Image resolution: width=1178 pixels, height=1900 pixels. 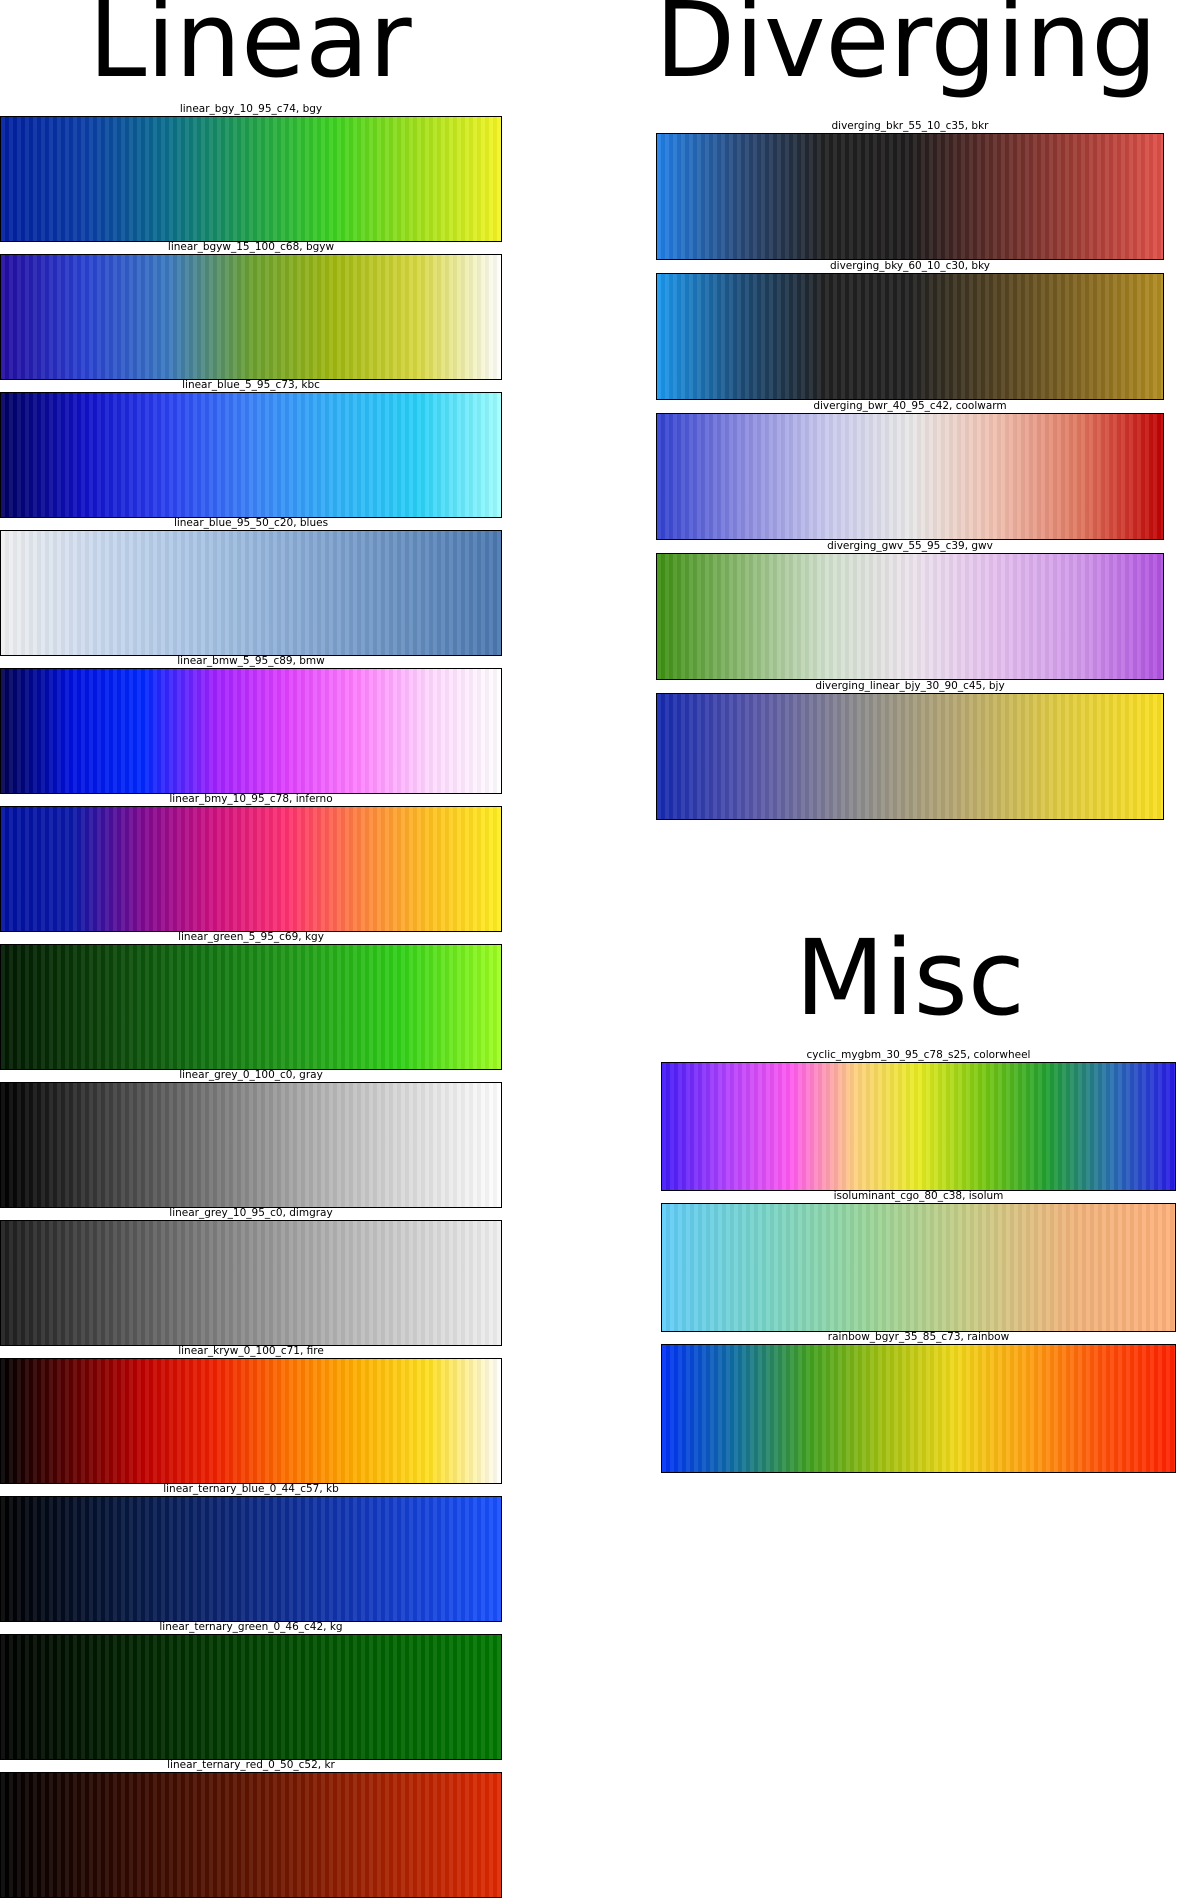 I want to click on colormap-label: linear_bmy_10_95_c78, inferno, so click(x=251, y=799).